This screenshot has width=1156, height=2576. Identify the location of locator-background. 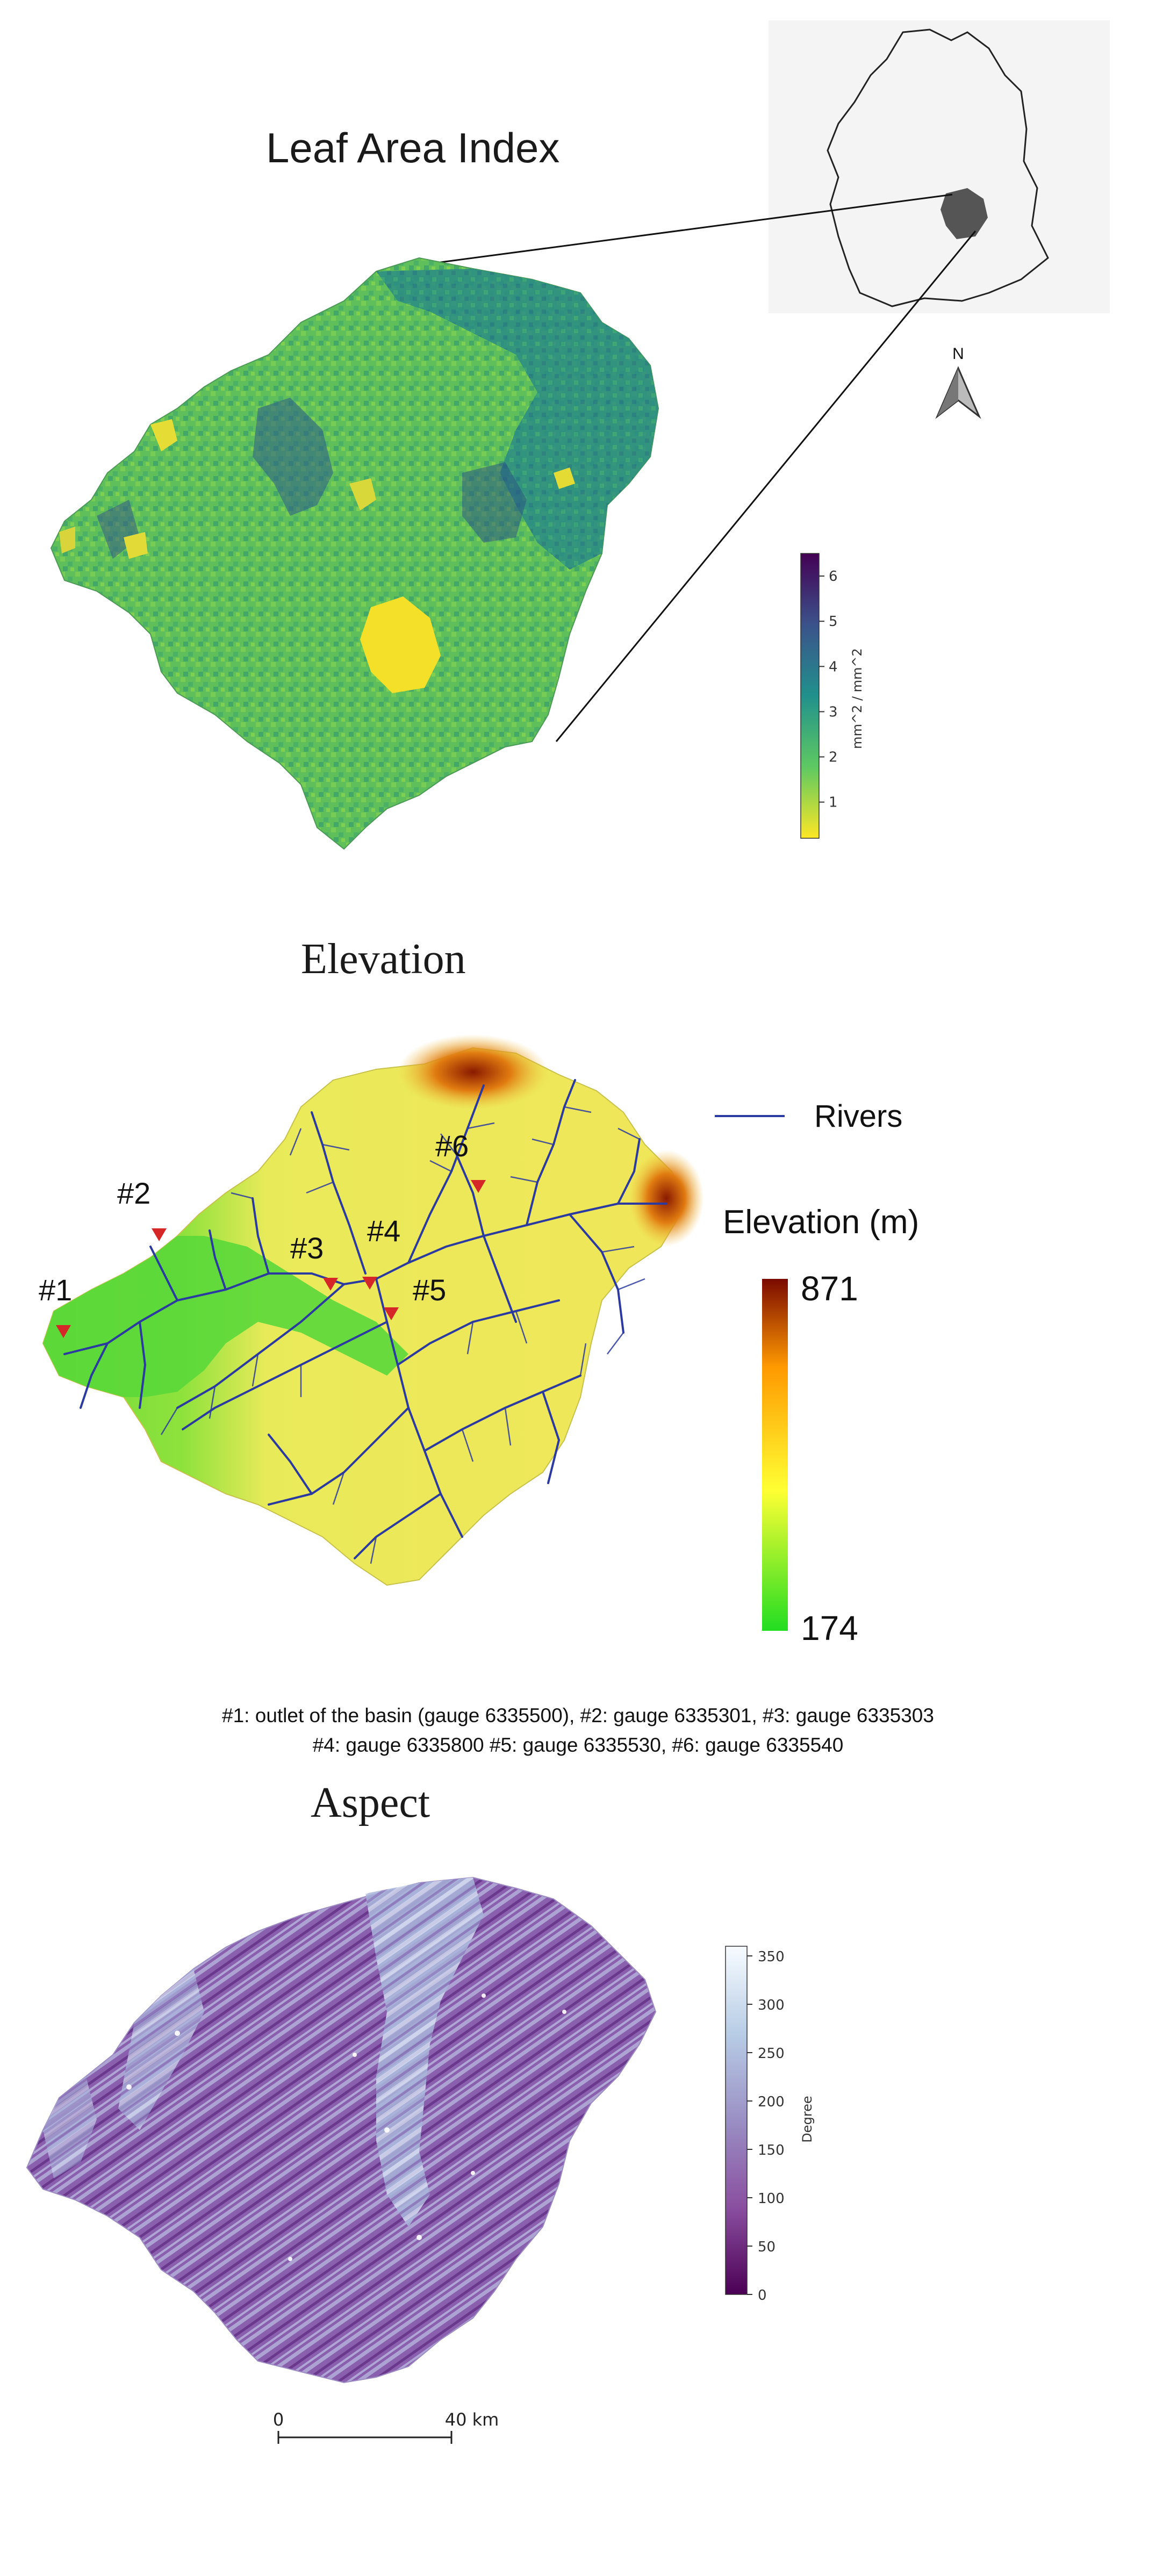
(939, 167).